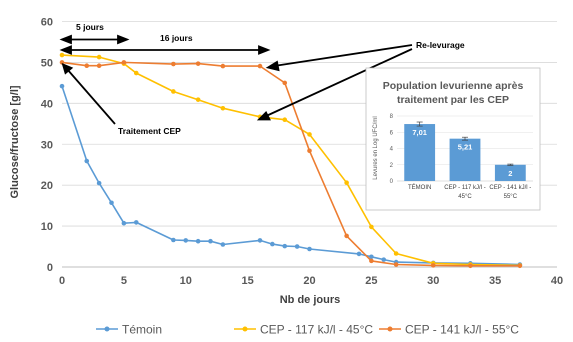 The height and width of the screenshot is (342, 573). What do you see at coordinates (316, 330) in the screenshot?
I see `legend-label-2: CEP - 117 kJ/l - 45°C` at bounding box center [316, 330].